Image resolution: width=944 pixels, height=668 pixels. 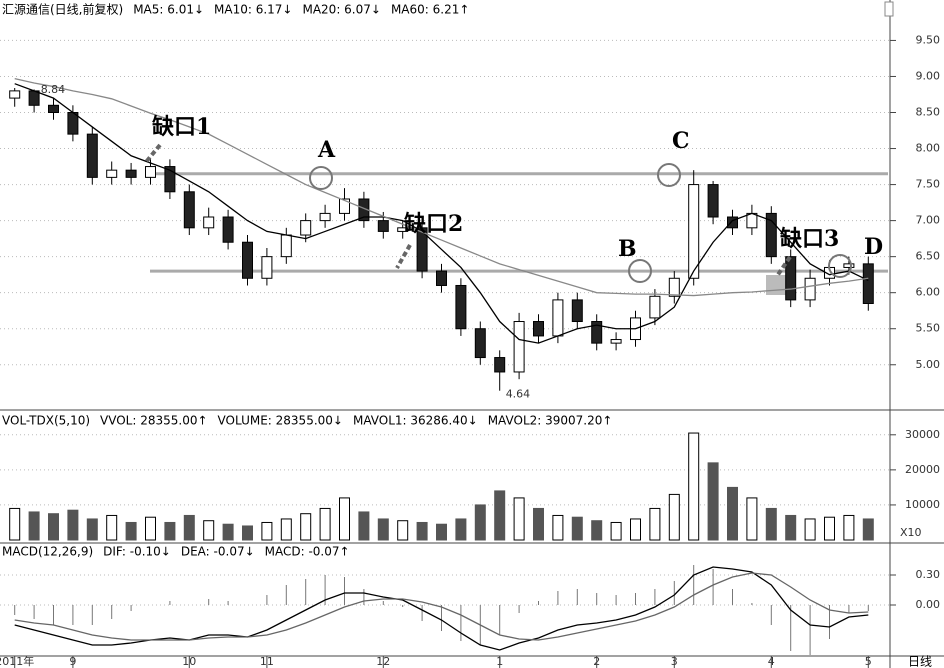 What do you see at coordinates (430, 10) in the screenshot?
I see `indicator-label: MA60: 6.21↑` at bounding box center [430, 10].